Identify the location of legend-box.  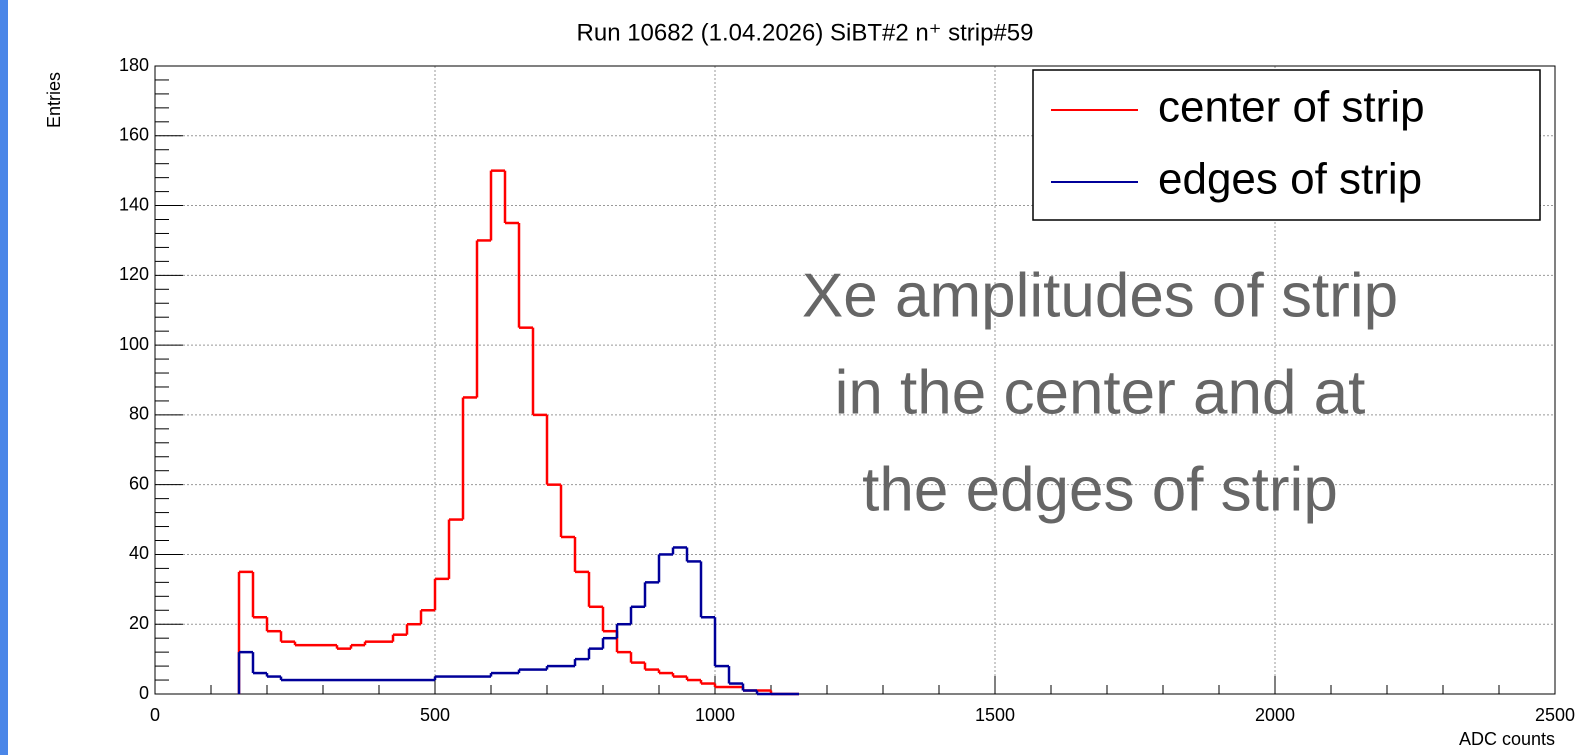
(1286, 145).